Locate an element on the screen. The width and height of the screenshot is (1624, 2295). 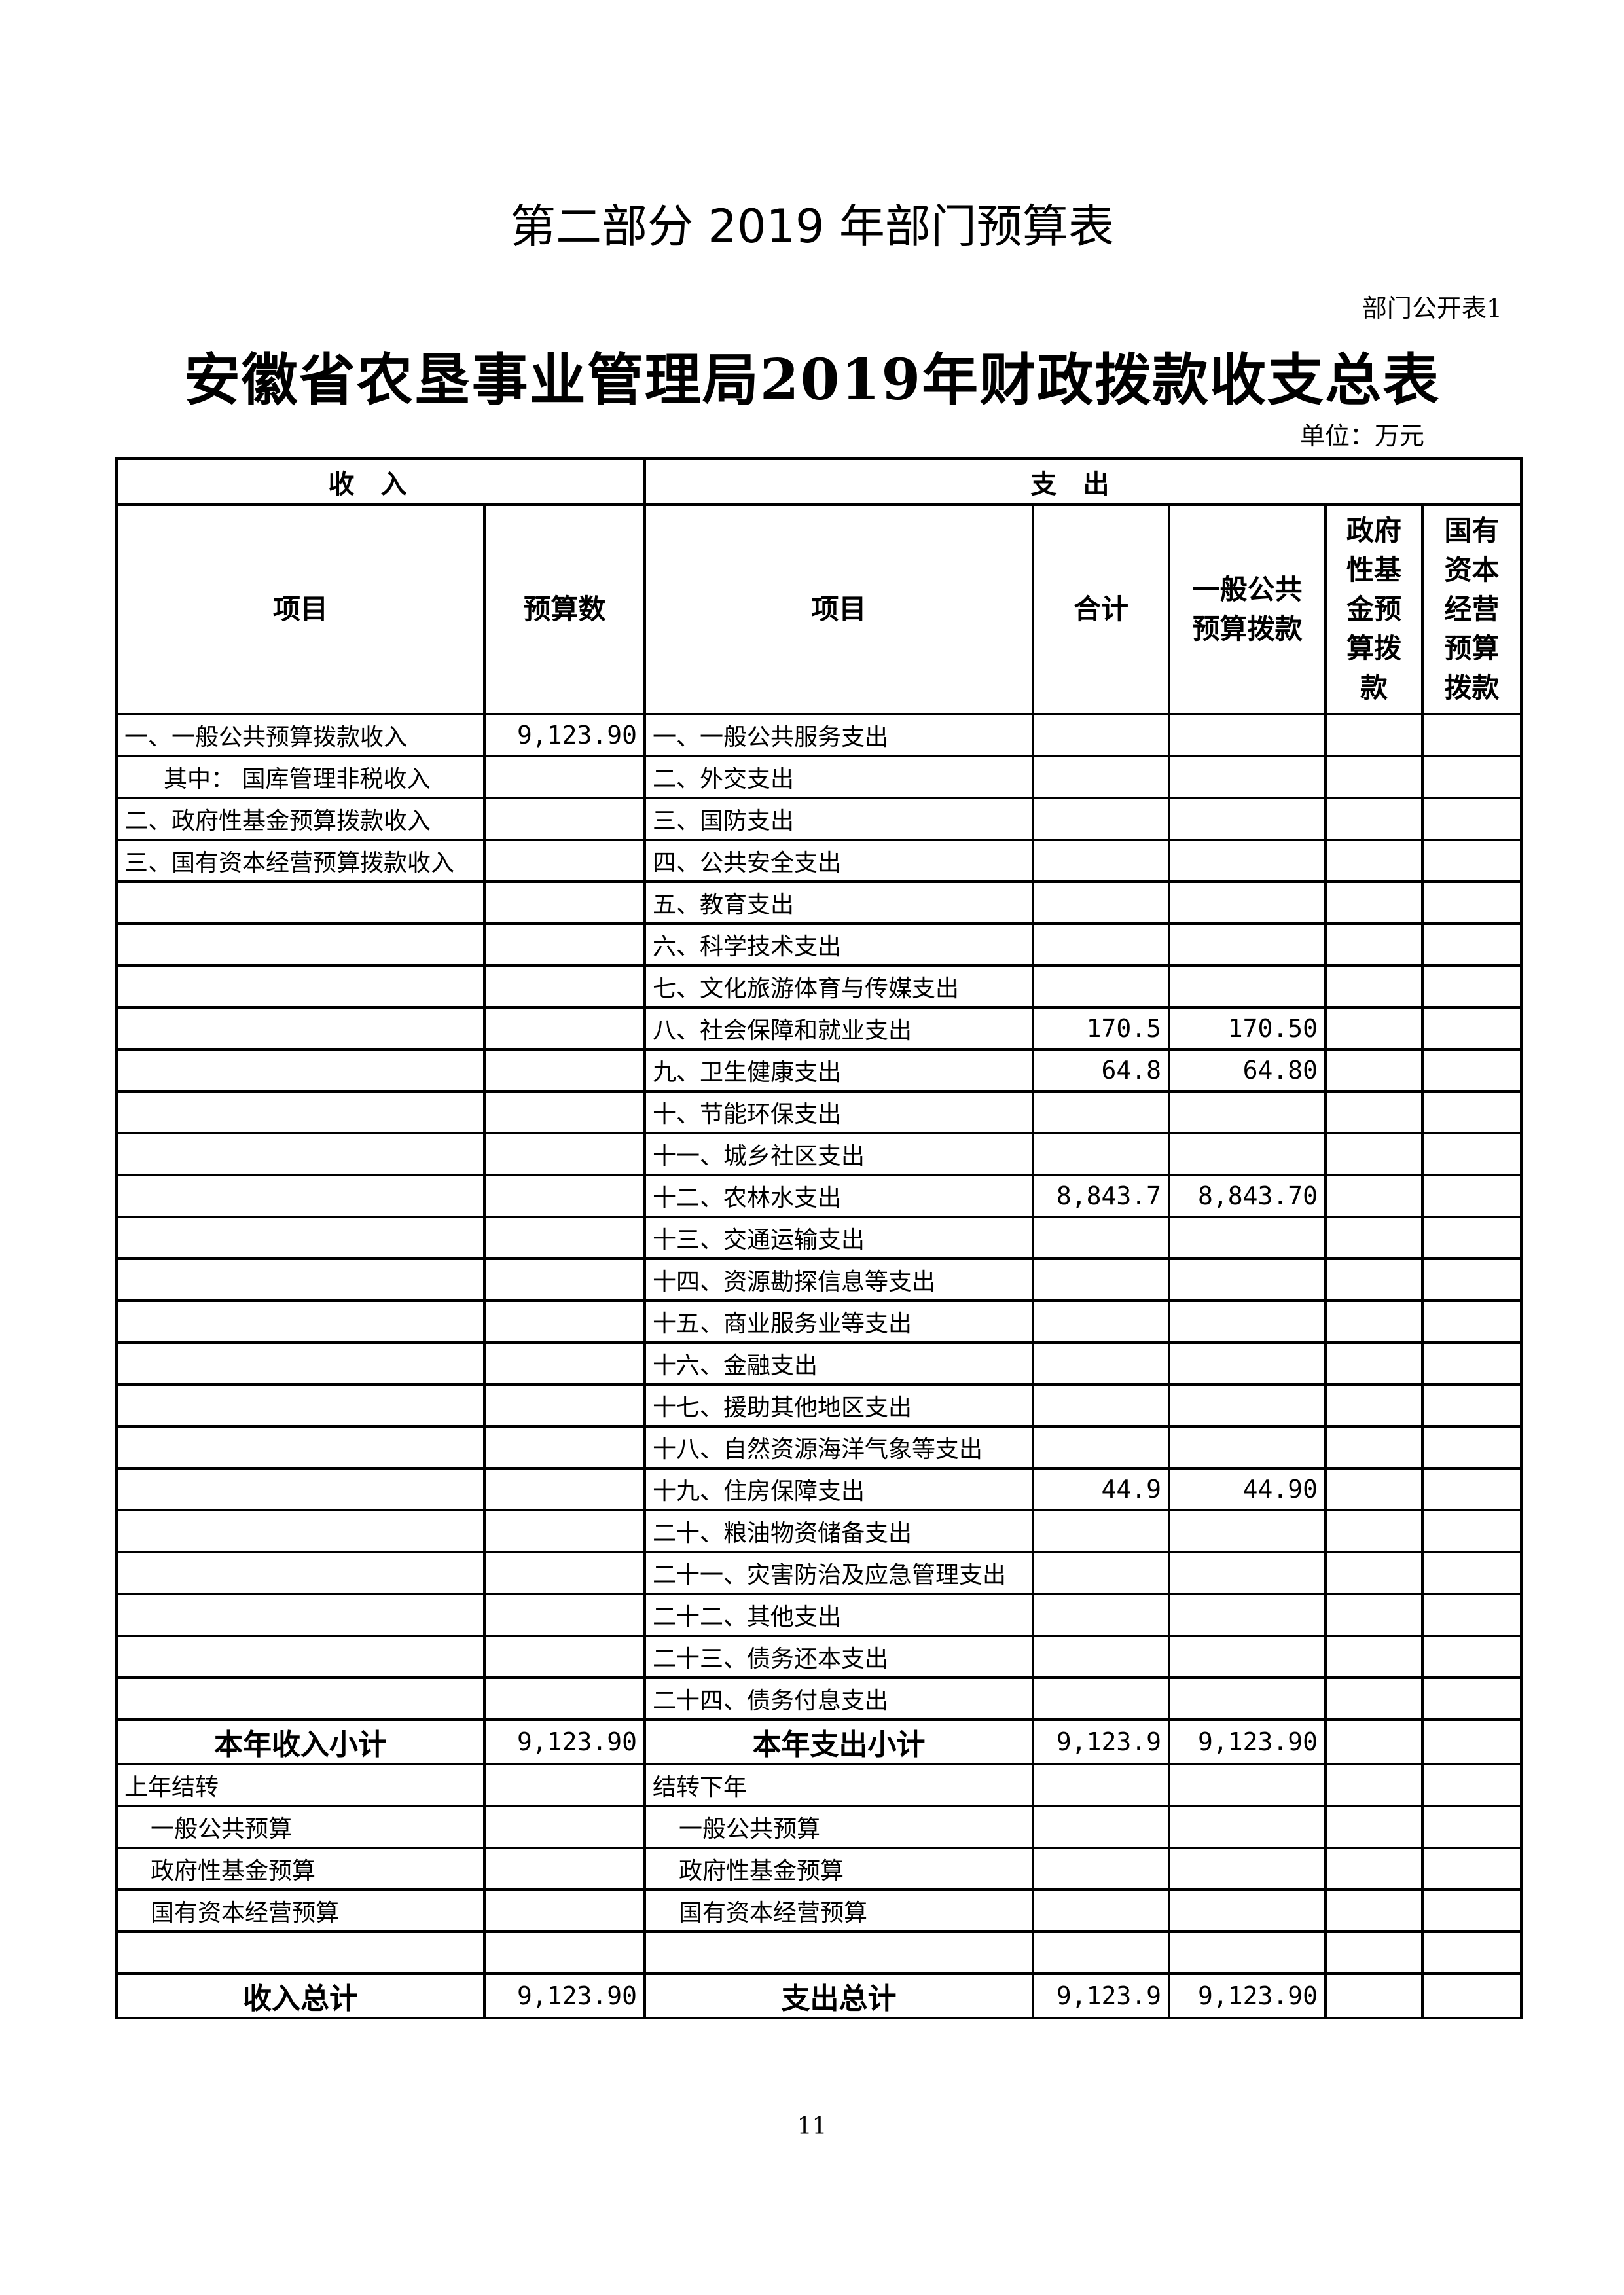
col-state-capital-budget: 国有资本经营预算拨款 is located at coordinates (1471, 609).